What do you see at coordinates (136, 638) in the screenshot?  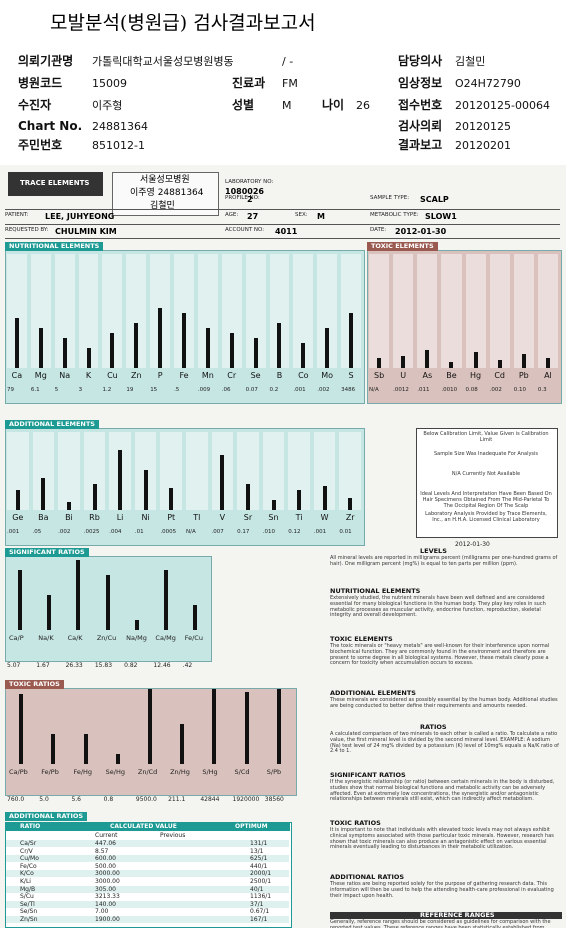 I see `ratio-name: Na/Mg` at bounding box center [136, 638].